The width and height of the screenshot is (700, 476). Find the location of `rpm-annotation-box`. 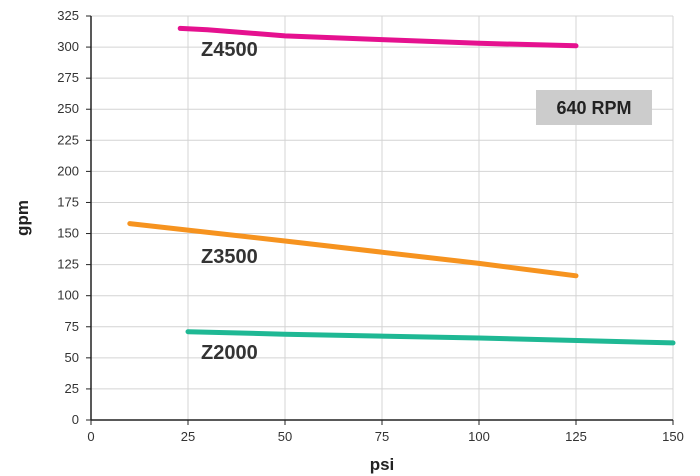

rpm-annotation-box is located at coordinates (594, 107).